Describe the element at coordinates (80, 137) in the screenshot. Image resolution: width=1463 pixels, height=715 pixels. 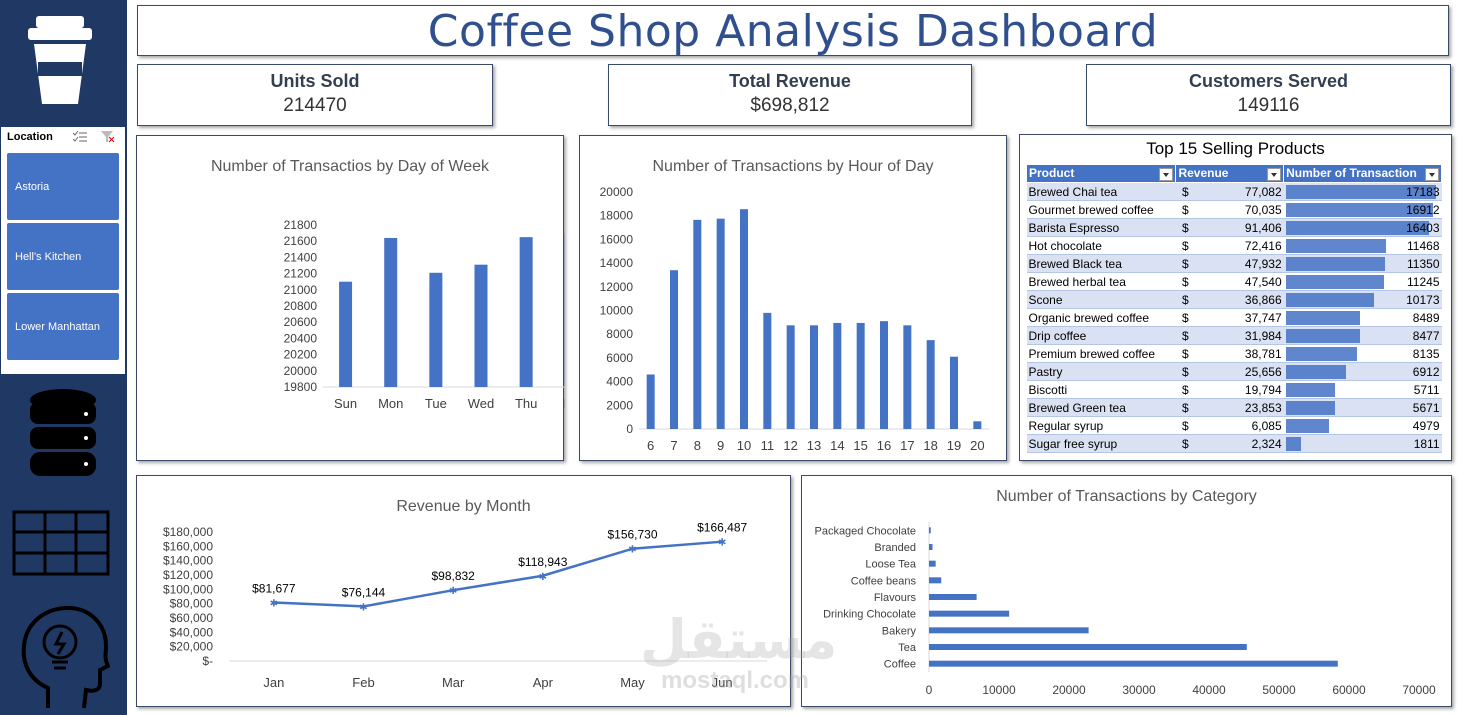
I see `multi-select-icon` at that location.